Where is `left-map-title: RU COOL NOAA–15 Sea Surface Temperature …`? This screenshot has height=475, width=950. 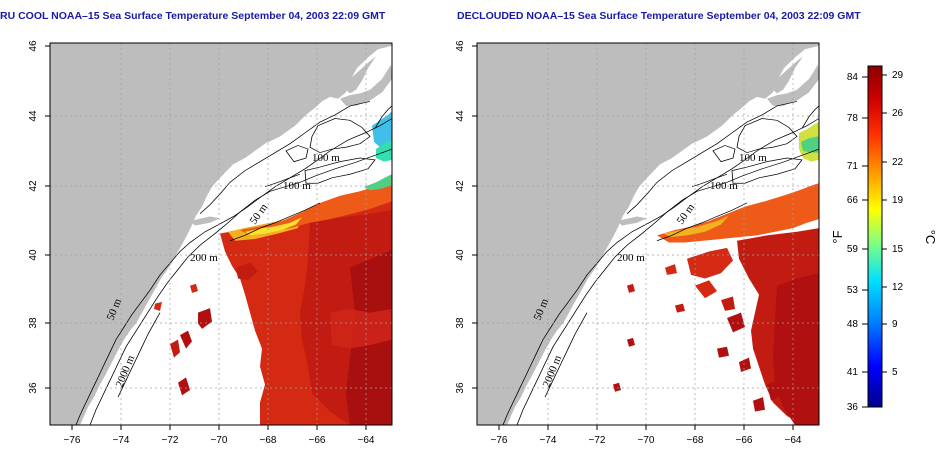
left-map-title: RU COOL NOAA–15 Sea Surface Temperature … is located at coordinates (193, 16).